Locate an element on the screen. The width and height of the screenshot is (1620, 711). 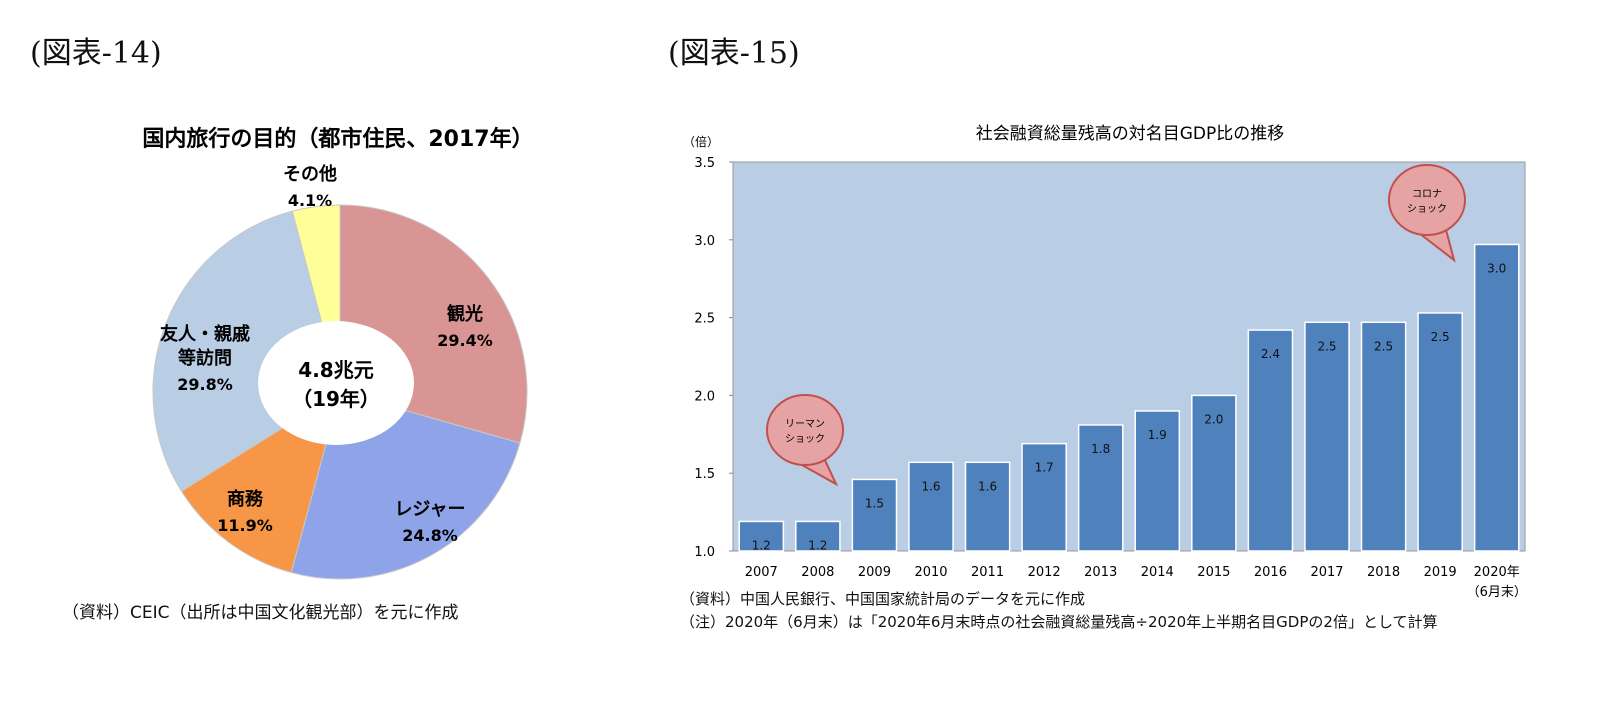
callout-text: コロナ is located at coordinates (1427, 194).